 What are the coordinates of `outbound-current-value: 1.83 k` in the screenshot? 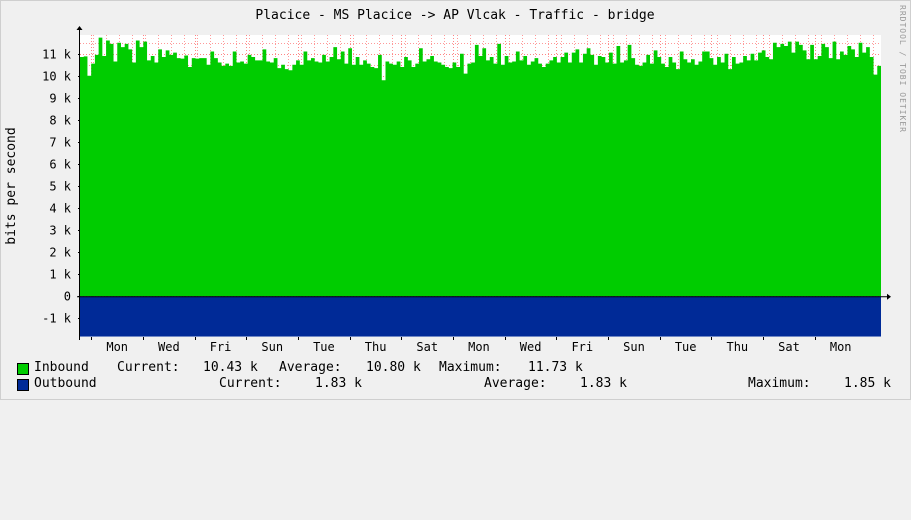 It's located at (338, 383).